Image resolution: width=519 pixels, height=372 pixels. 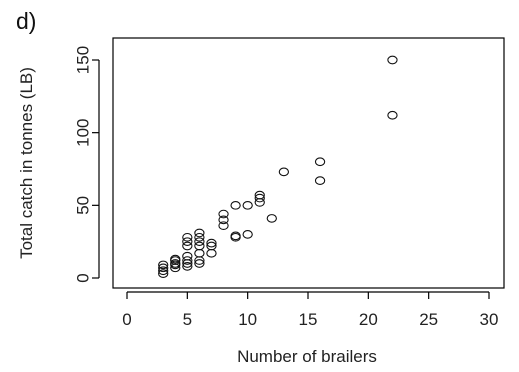 I want to click on x-tick-label: 10, so click(x=247, y=319).